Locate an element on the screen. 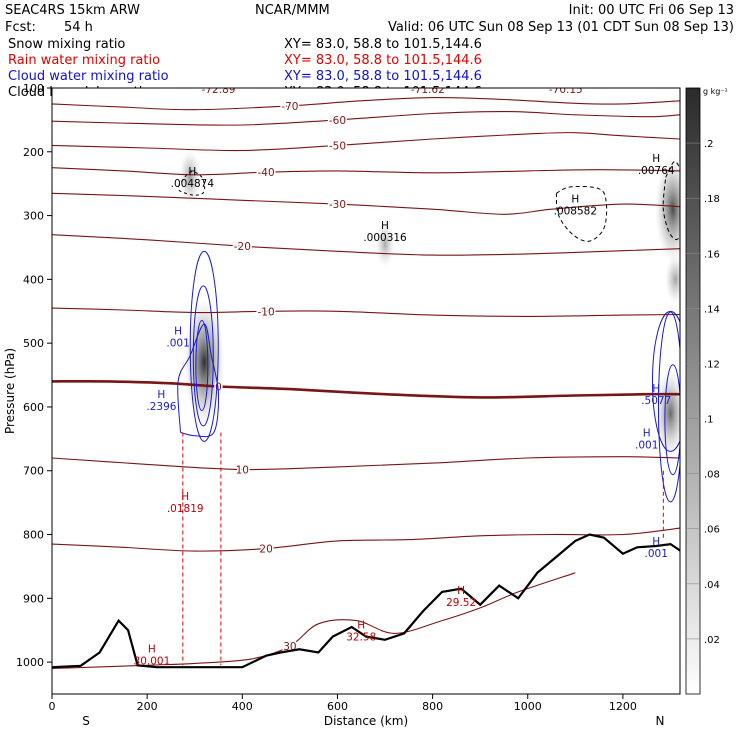  model-title: SEAC4RS 15km ARW is located at coordinates (72, 10).